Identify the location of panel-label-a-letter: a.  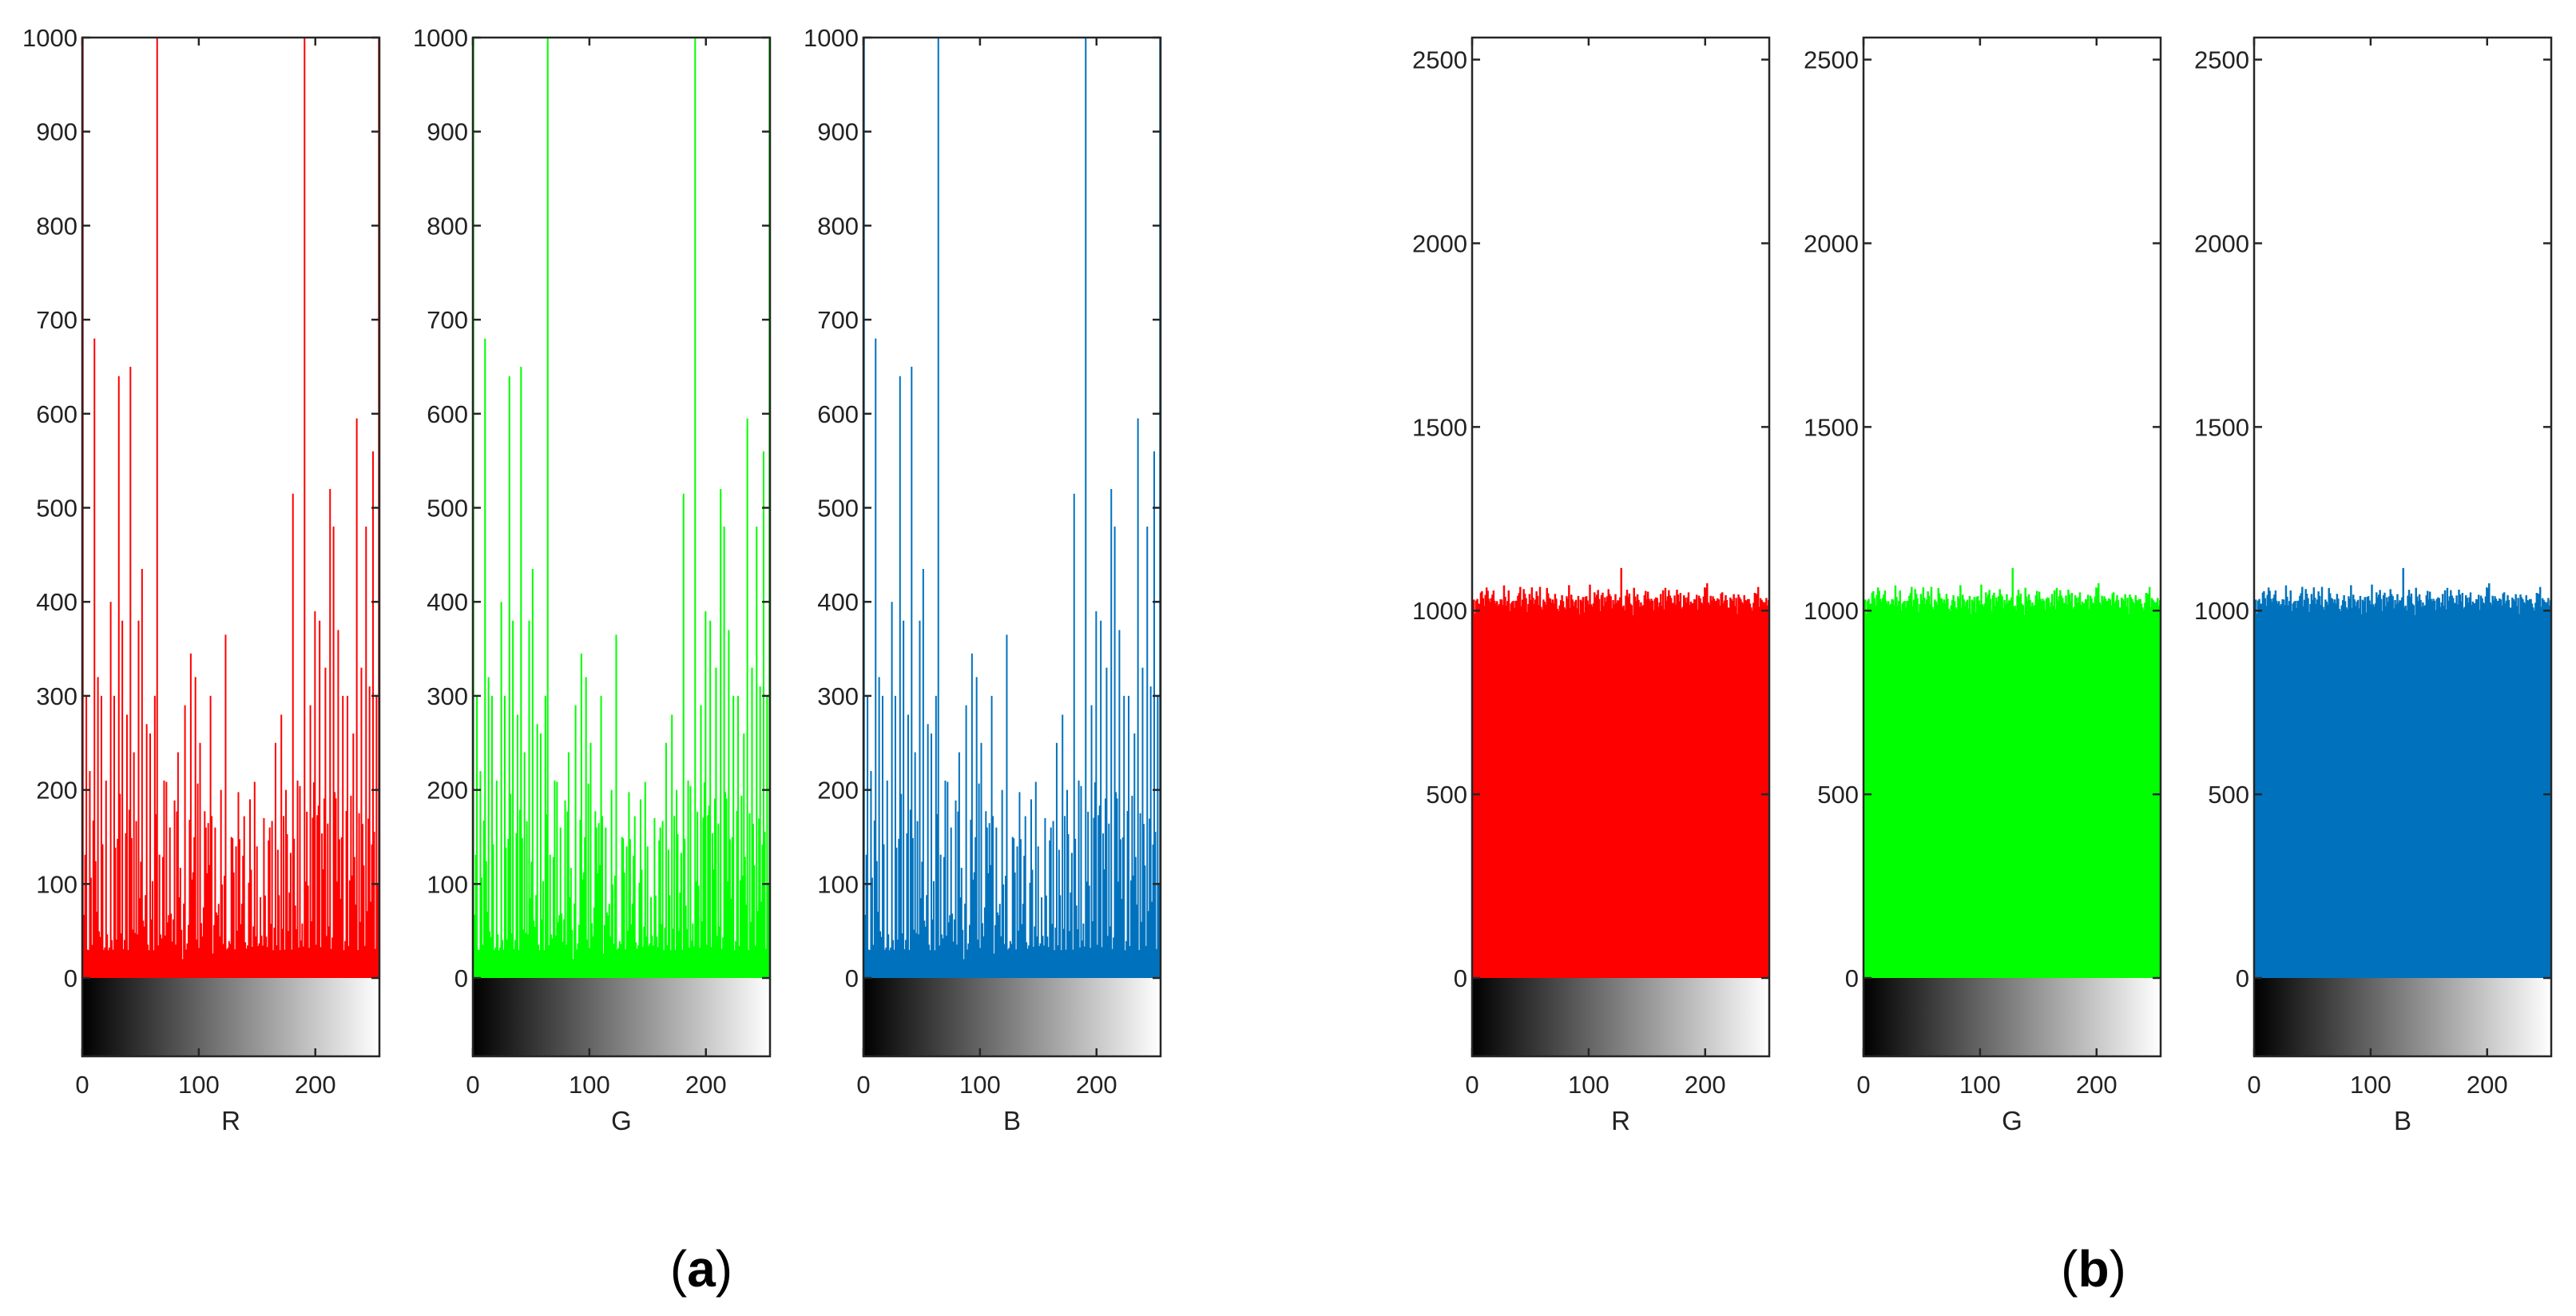
(701, 1269).